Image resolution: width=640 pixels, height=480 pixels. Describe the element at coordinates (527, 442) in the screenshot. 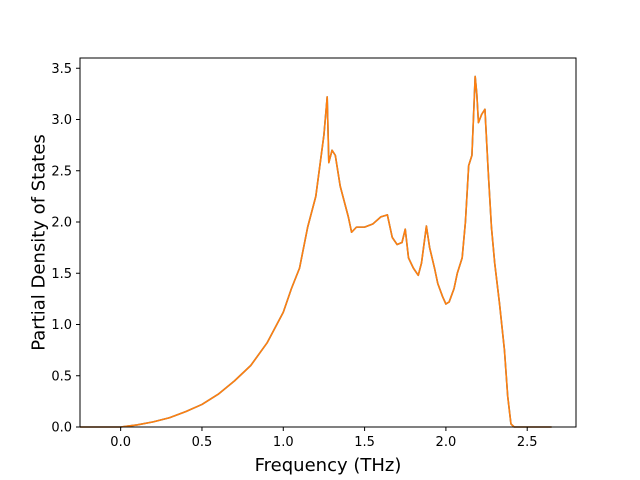

I see `x-tick-label: 2.5` at that location.